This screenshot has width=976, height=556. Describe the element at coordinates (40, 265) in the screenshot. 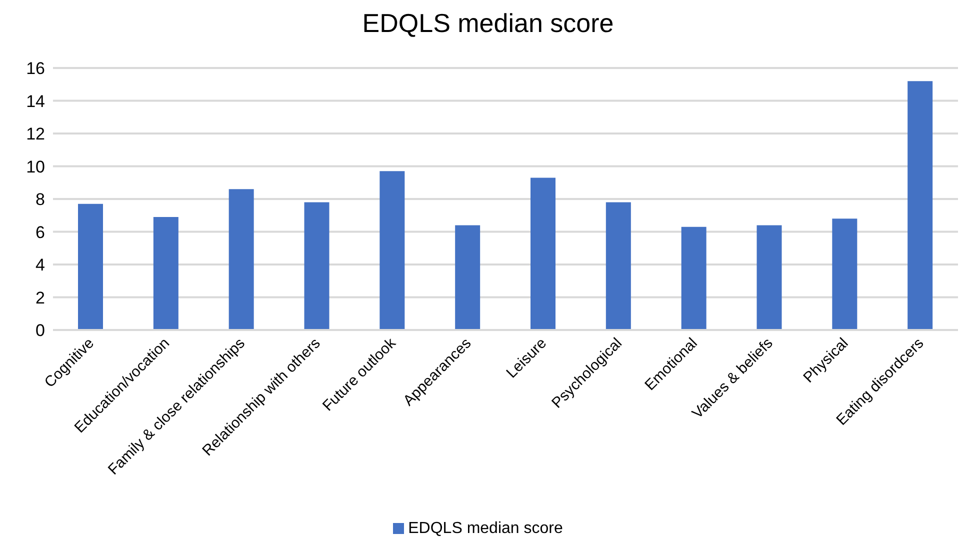

I see `y-tick-label: 4` at that location.